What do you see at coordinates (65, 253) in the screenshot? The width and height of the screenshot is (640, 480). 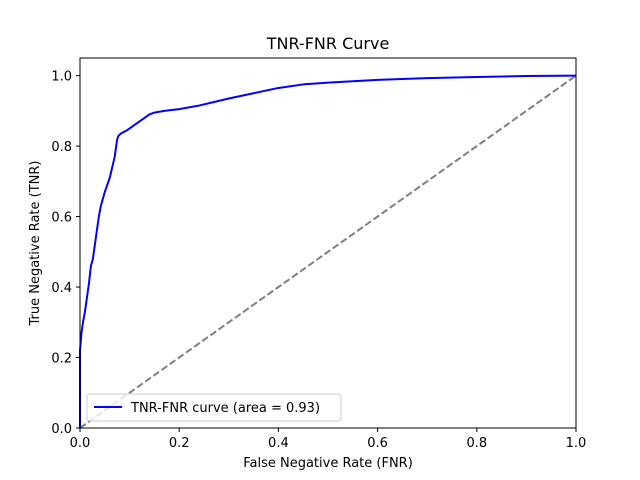 I see `y-axis-ticks: 0.0 0.2 0.4 0.6 0.8 1.0` at bounding box center [65, 253].